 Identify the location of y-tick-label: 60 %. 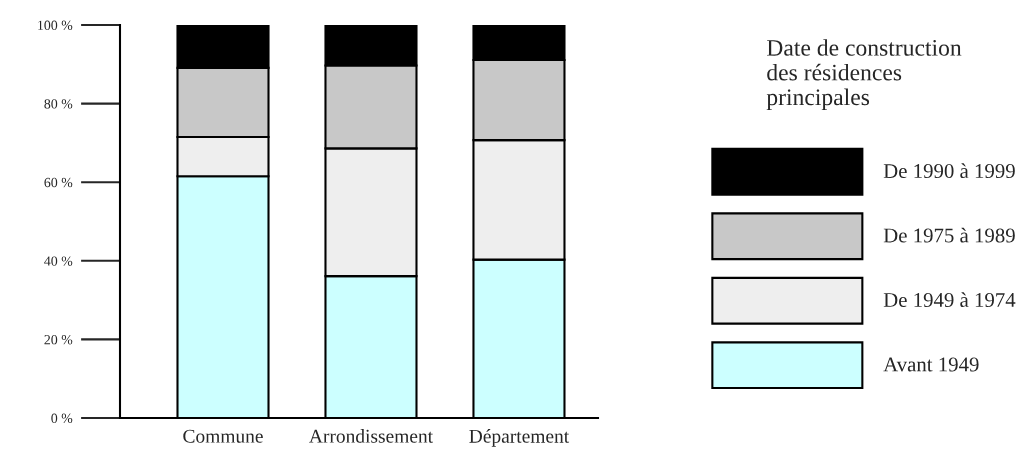
(58, 182).